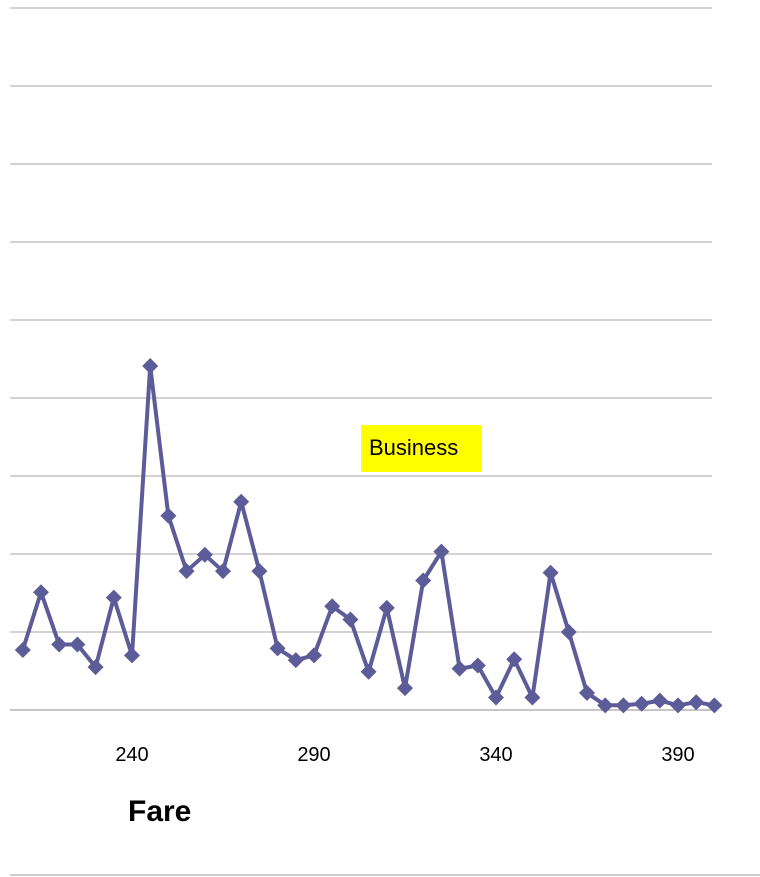 The height and width of the screenshot is (877, 760). I want to click on x-tick-label: 340, so click(495, 755).